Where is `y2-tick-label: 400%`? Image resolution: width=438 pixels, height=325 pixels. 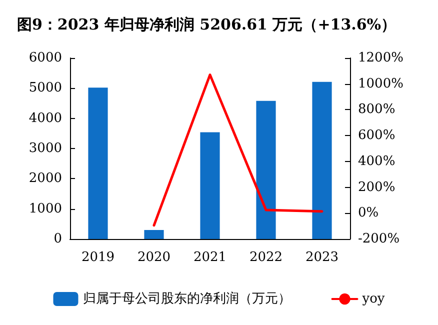 y2-tick-label: 400% is located at coordinates (377, 161).